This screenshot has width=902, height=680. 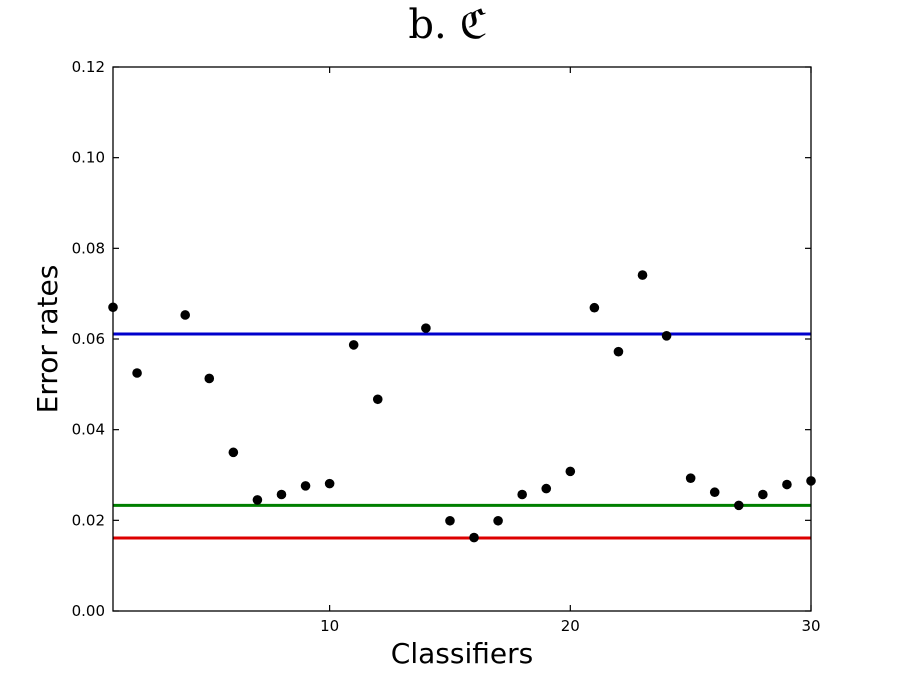 What do you see at coordinates (88, 67) in the screenshot?
I see `y-tick-label: 0.12` at bounding box center [88, 67].